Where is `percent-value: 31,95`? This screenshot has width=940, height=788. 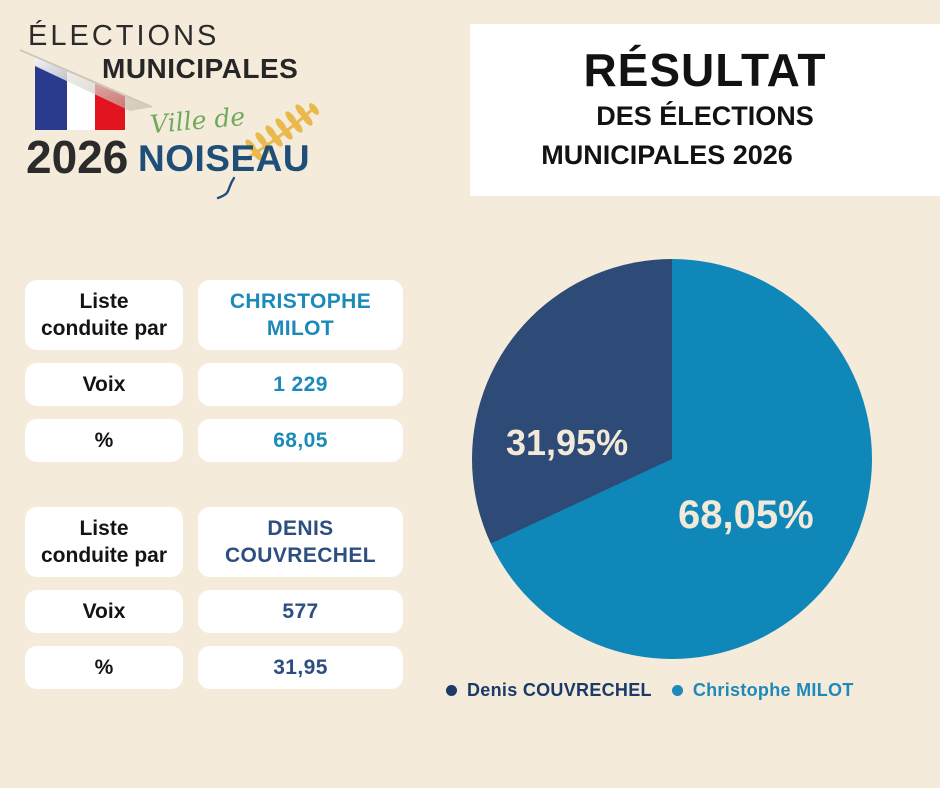
percent-value: 31,95 is located at coordinates (300, 667).